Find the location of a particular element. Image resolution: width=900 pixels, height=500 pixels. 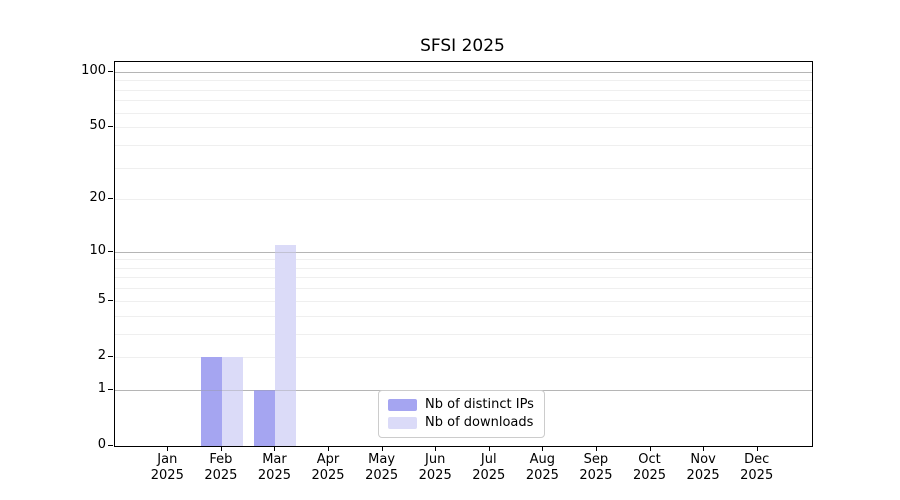

y-tick-label: 100 is located at coordinates (93, 70).